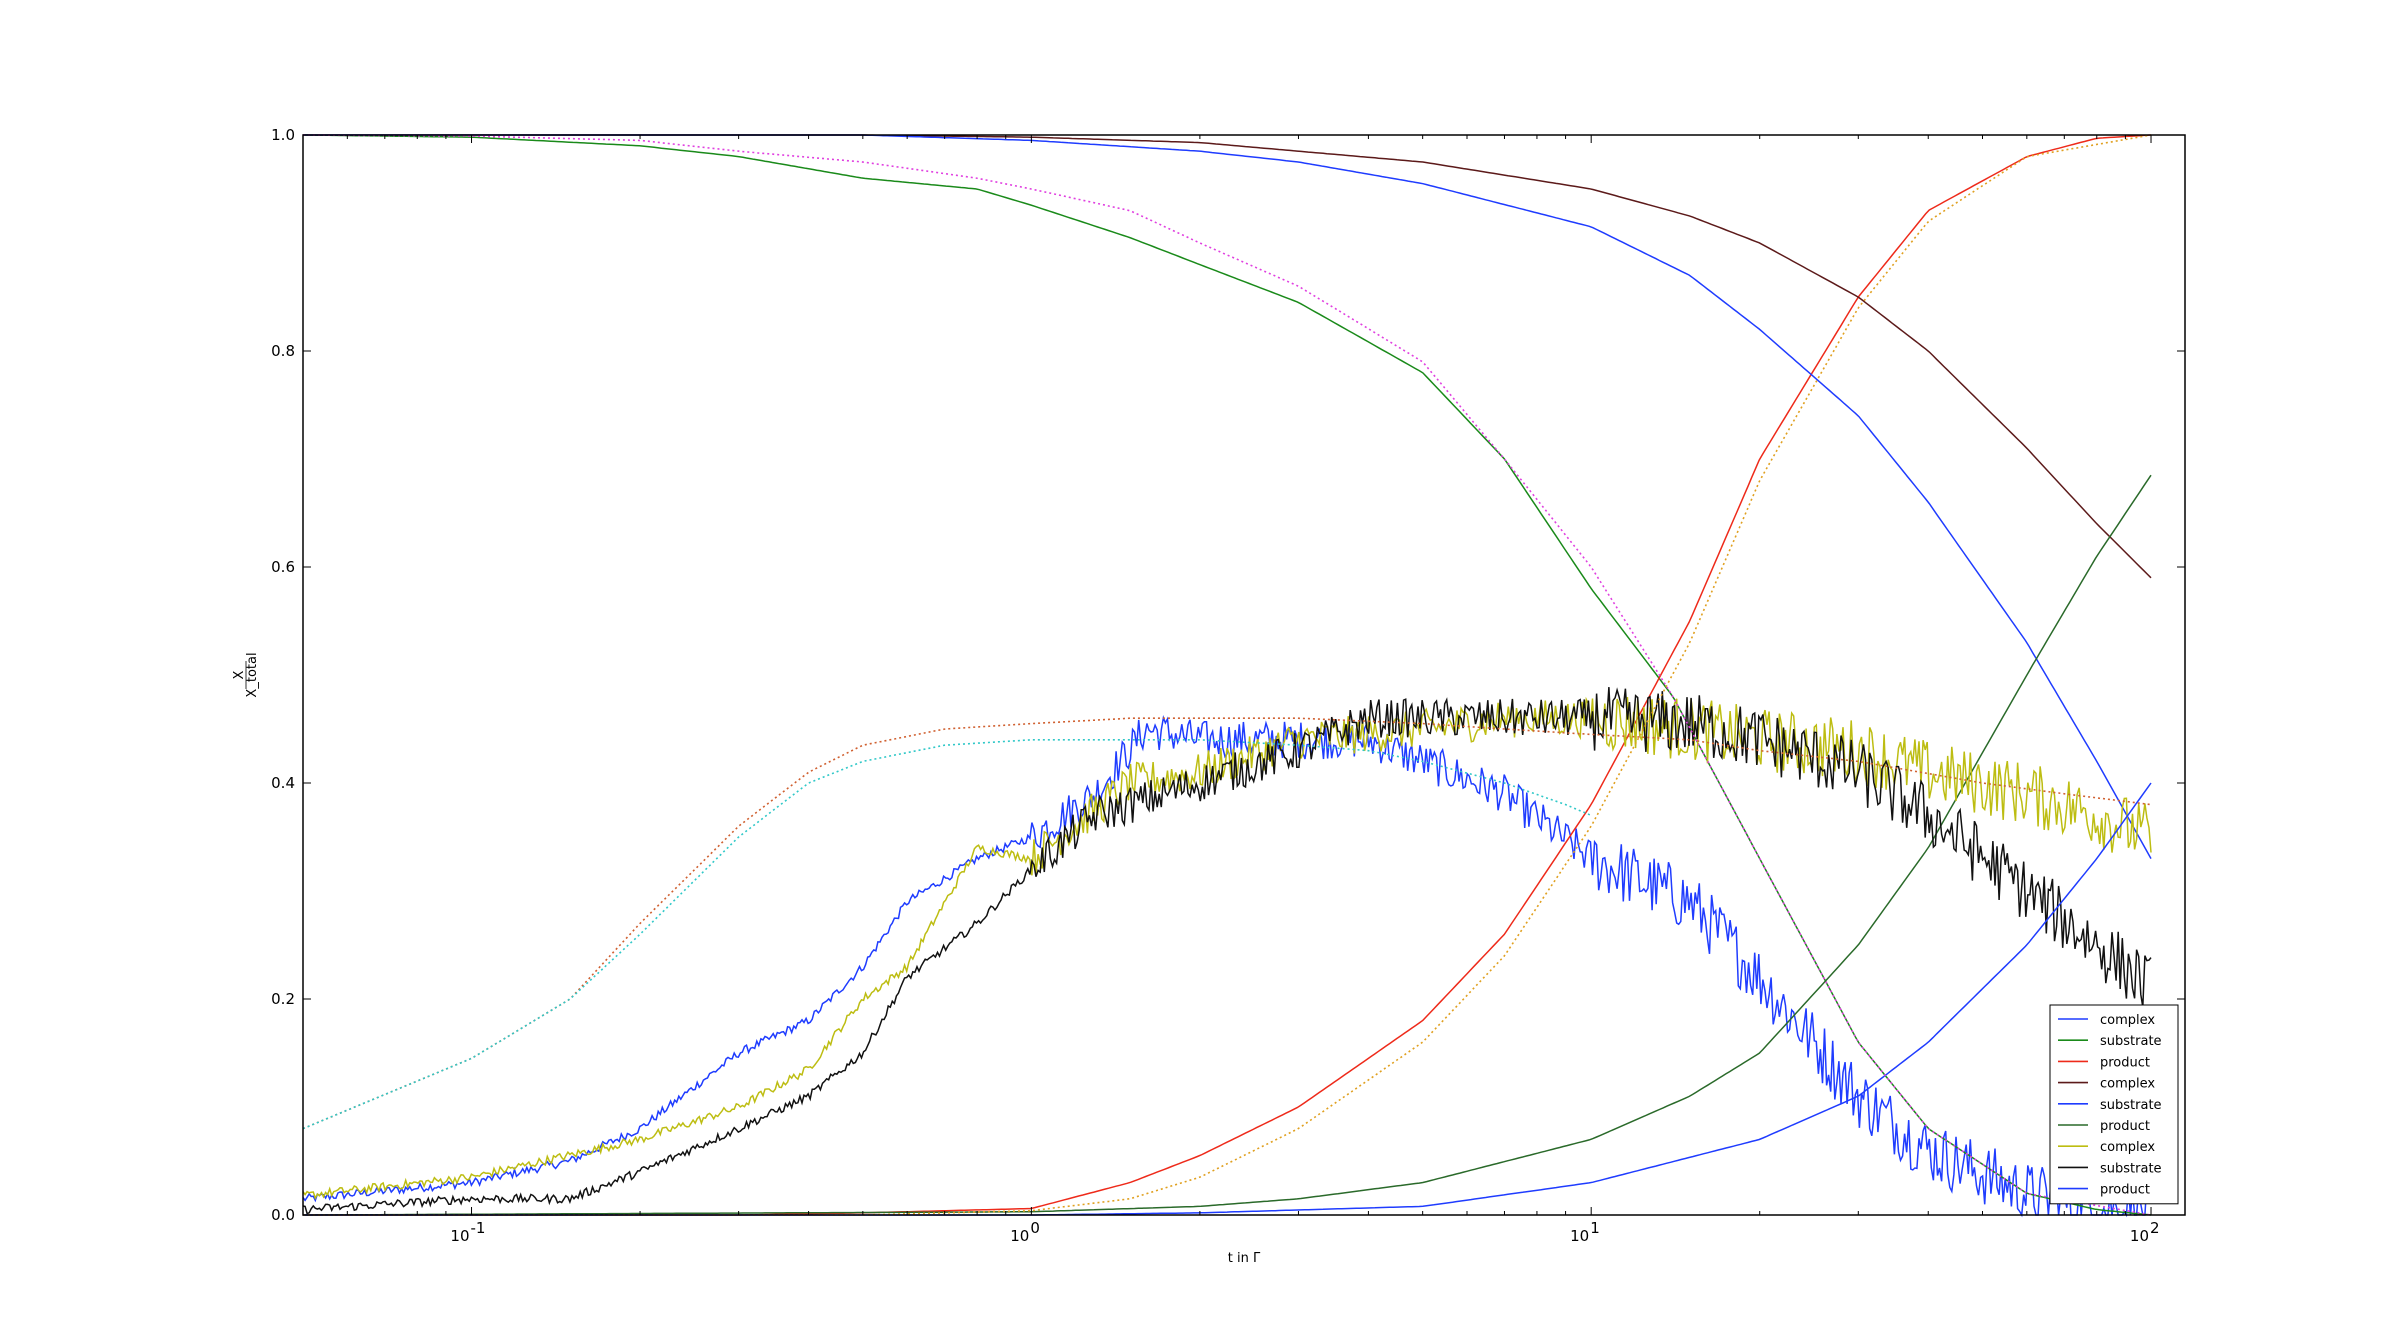 The width and height of the screenshot is (2400, 1335). Describe the element at coordinates (283, 783) in the screenshot. I see `y-tick-label: 0.4` at that location.